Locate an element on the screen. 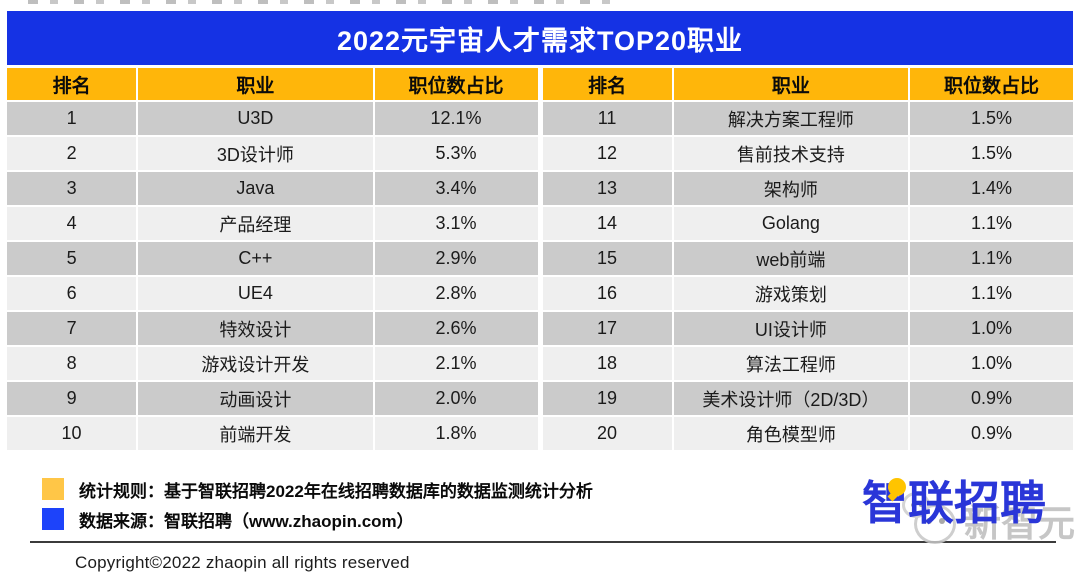 The width and height of the screenshot is (1080, 584). table-cell-job: 游戏策划 is located at coordinates (791, 293).